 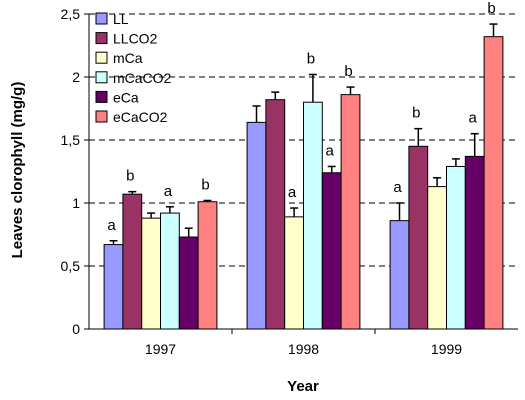 I want to click on x-tick-label: 1999, so click(x=446, y=349).